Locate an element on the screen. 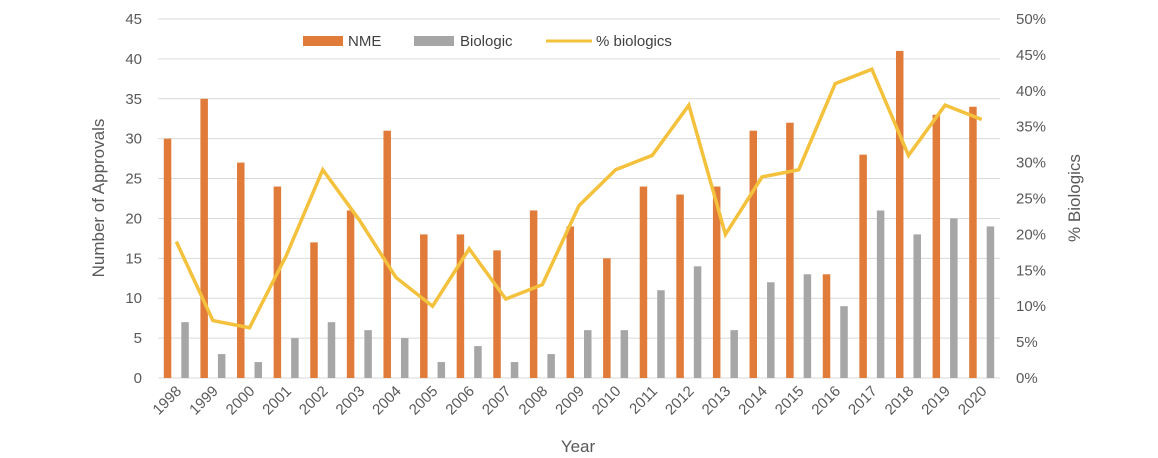 This screenshot has height=458, width=1158. legend: NME Biologic % biologics is located at coordinates (487, 41).